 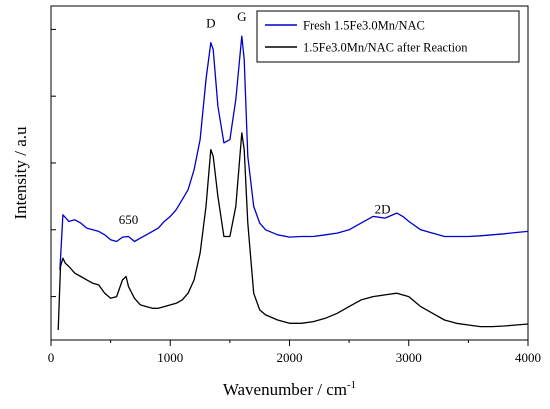 I want to click on x-tick-label: 1000, so click(x=170, y=357).